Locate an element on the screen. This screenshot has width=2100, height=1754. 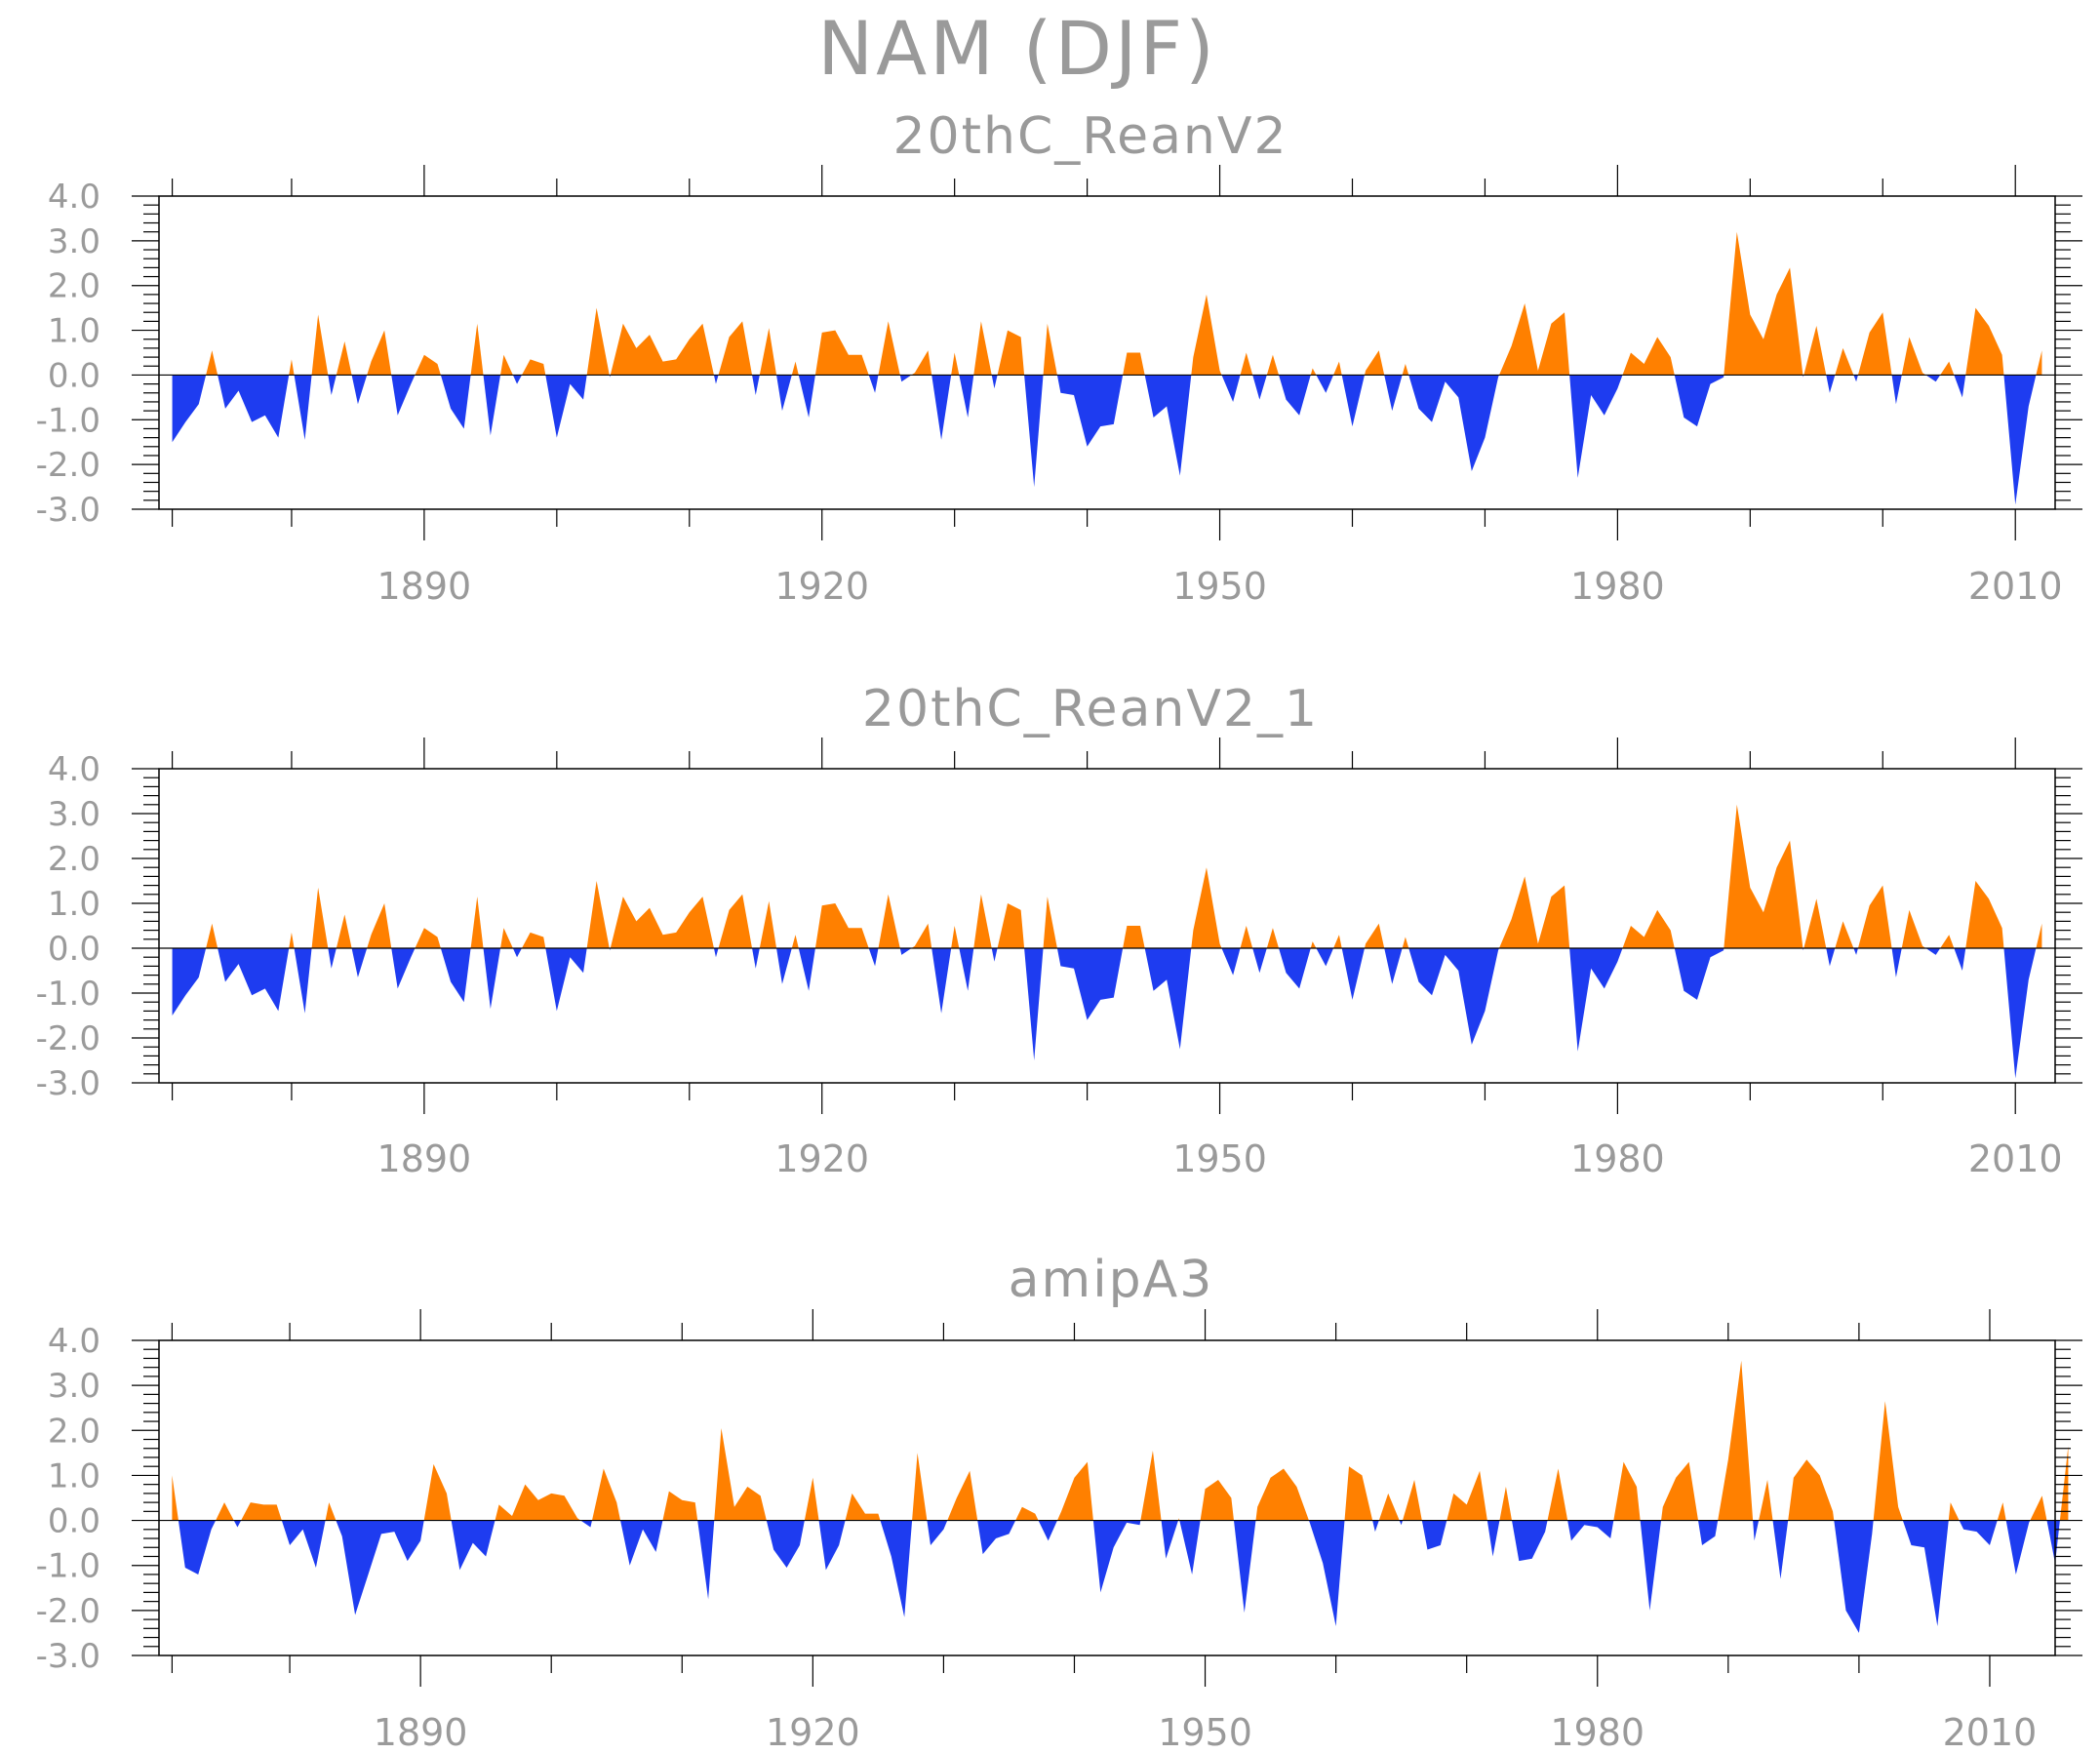
x-tick-label: 1980 is located at coordinates (1618, 1158).